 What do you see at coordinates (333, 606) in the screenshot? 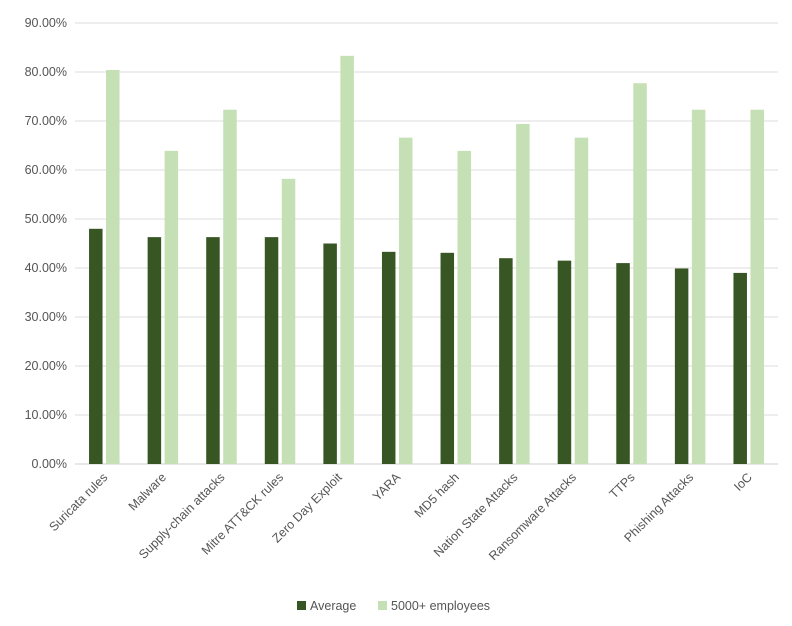
I see `legend-label-average: Average` at bounding box center [333, 606].